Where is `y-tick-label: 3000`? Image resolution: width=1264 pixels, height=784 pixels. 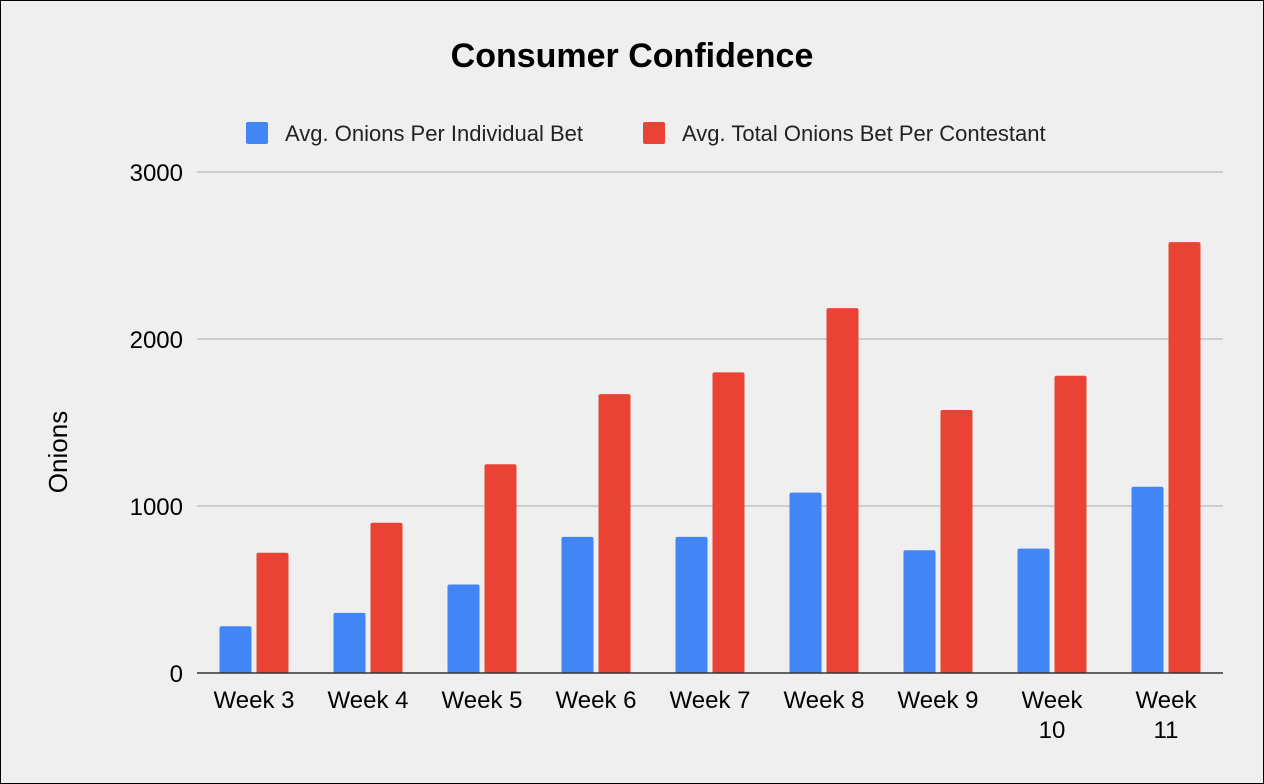 y-tick-label: 3000 is located at coordinates (156, 173).